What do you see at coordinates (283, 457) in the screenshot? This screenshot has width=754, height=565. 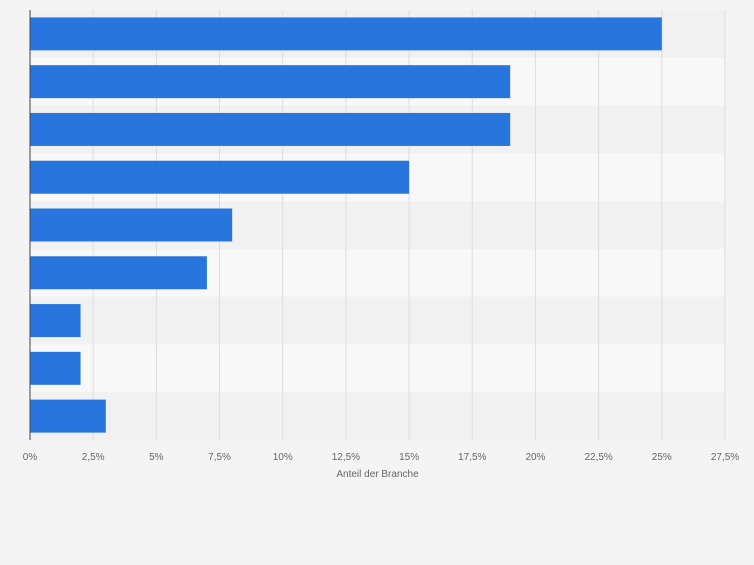 I see `x-tick-label: 10%` at bounding box center [283, 457].